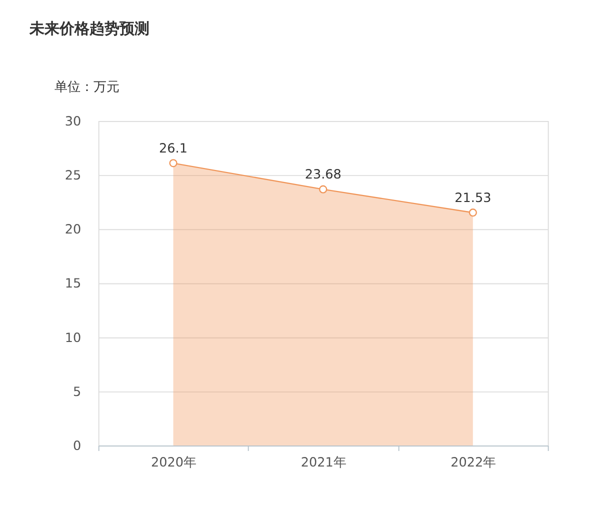 The height and width of the screenshot is (511, 598). Describe the element at coordinates (77, 392) in the screenshot. I see `y-tick-label: 5` at that location.